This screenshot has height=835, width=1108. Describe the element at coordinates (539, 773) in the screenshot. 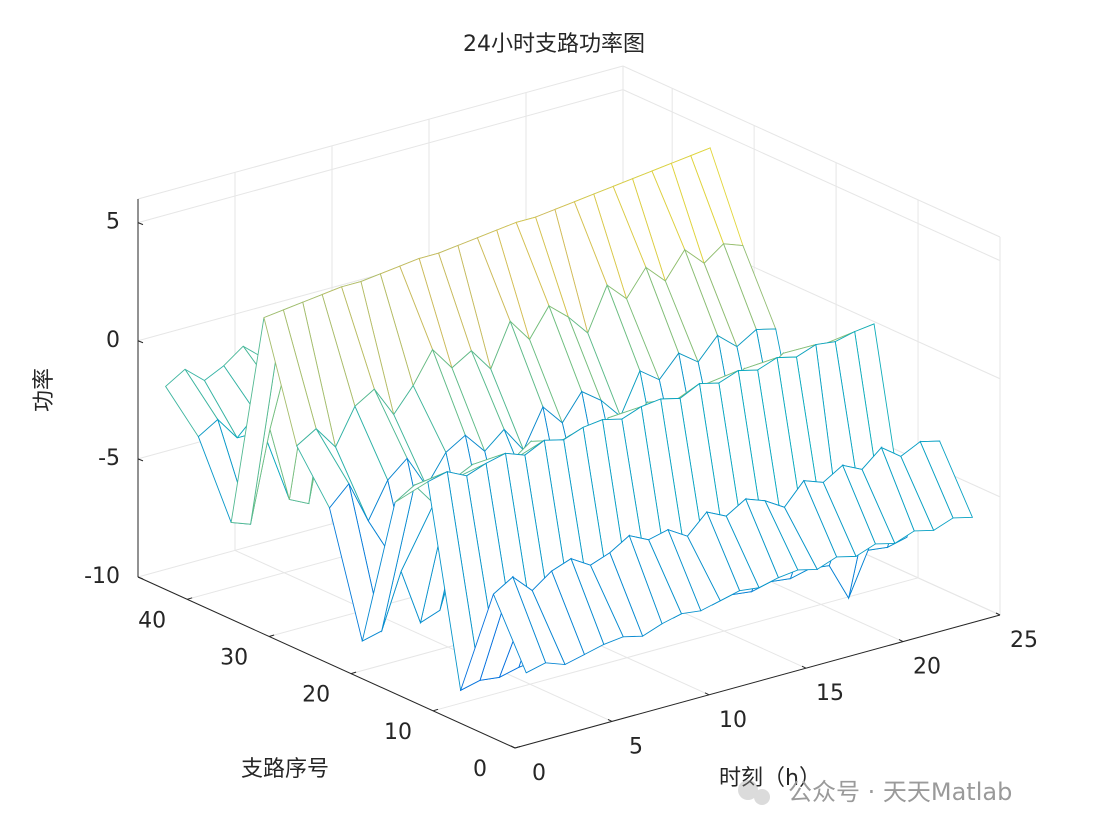

I see `x-tick-label: 0` at that location.